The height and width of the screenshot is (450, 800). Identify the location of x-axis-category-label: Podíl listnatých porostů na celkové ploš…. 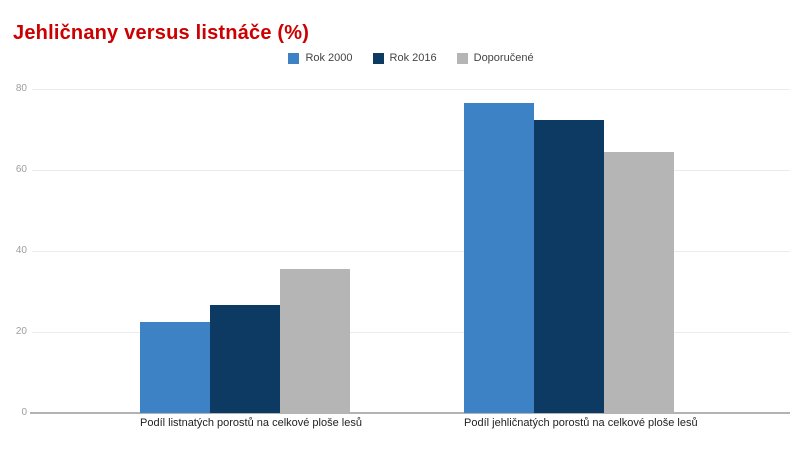
(251, 423).